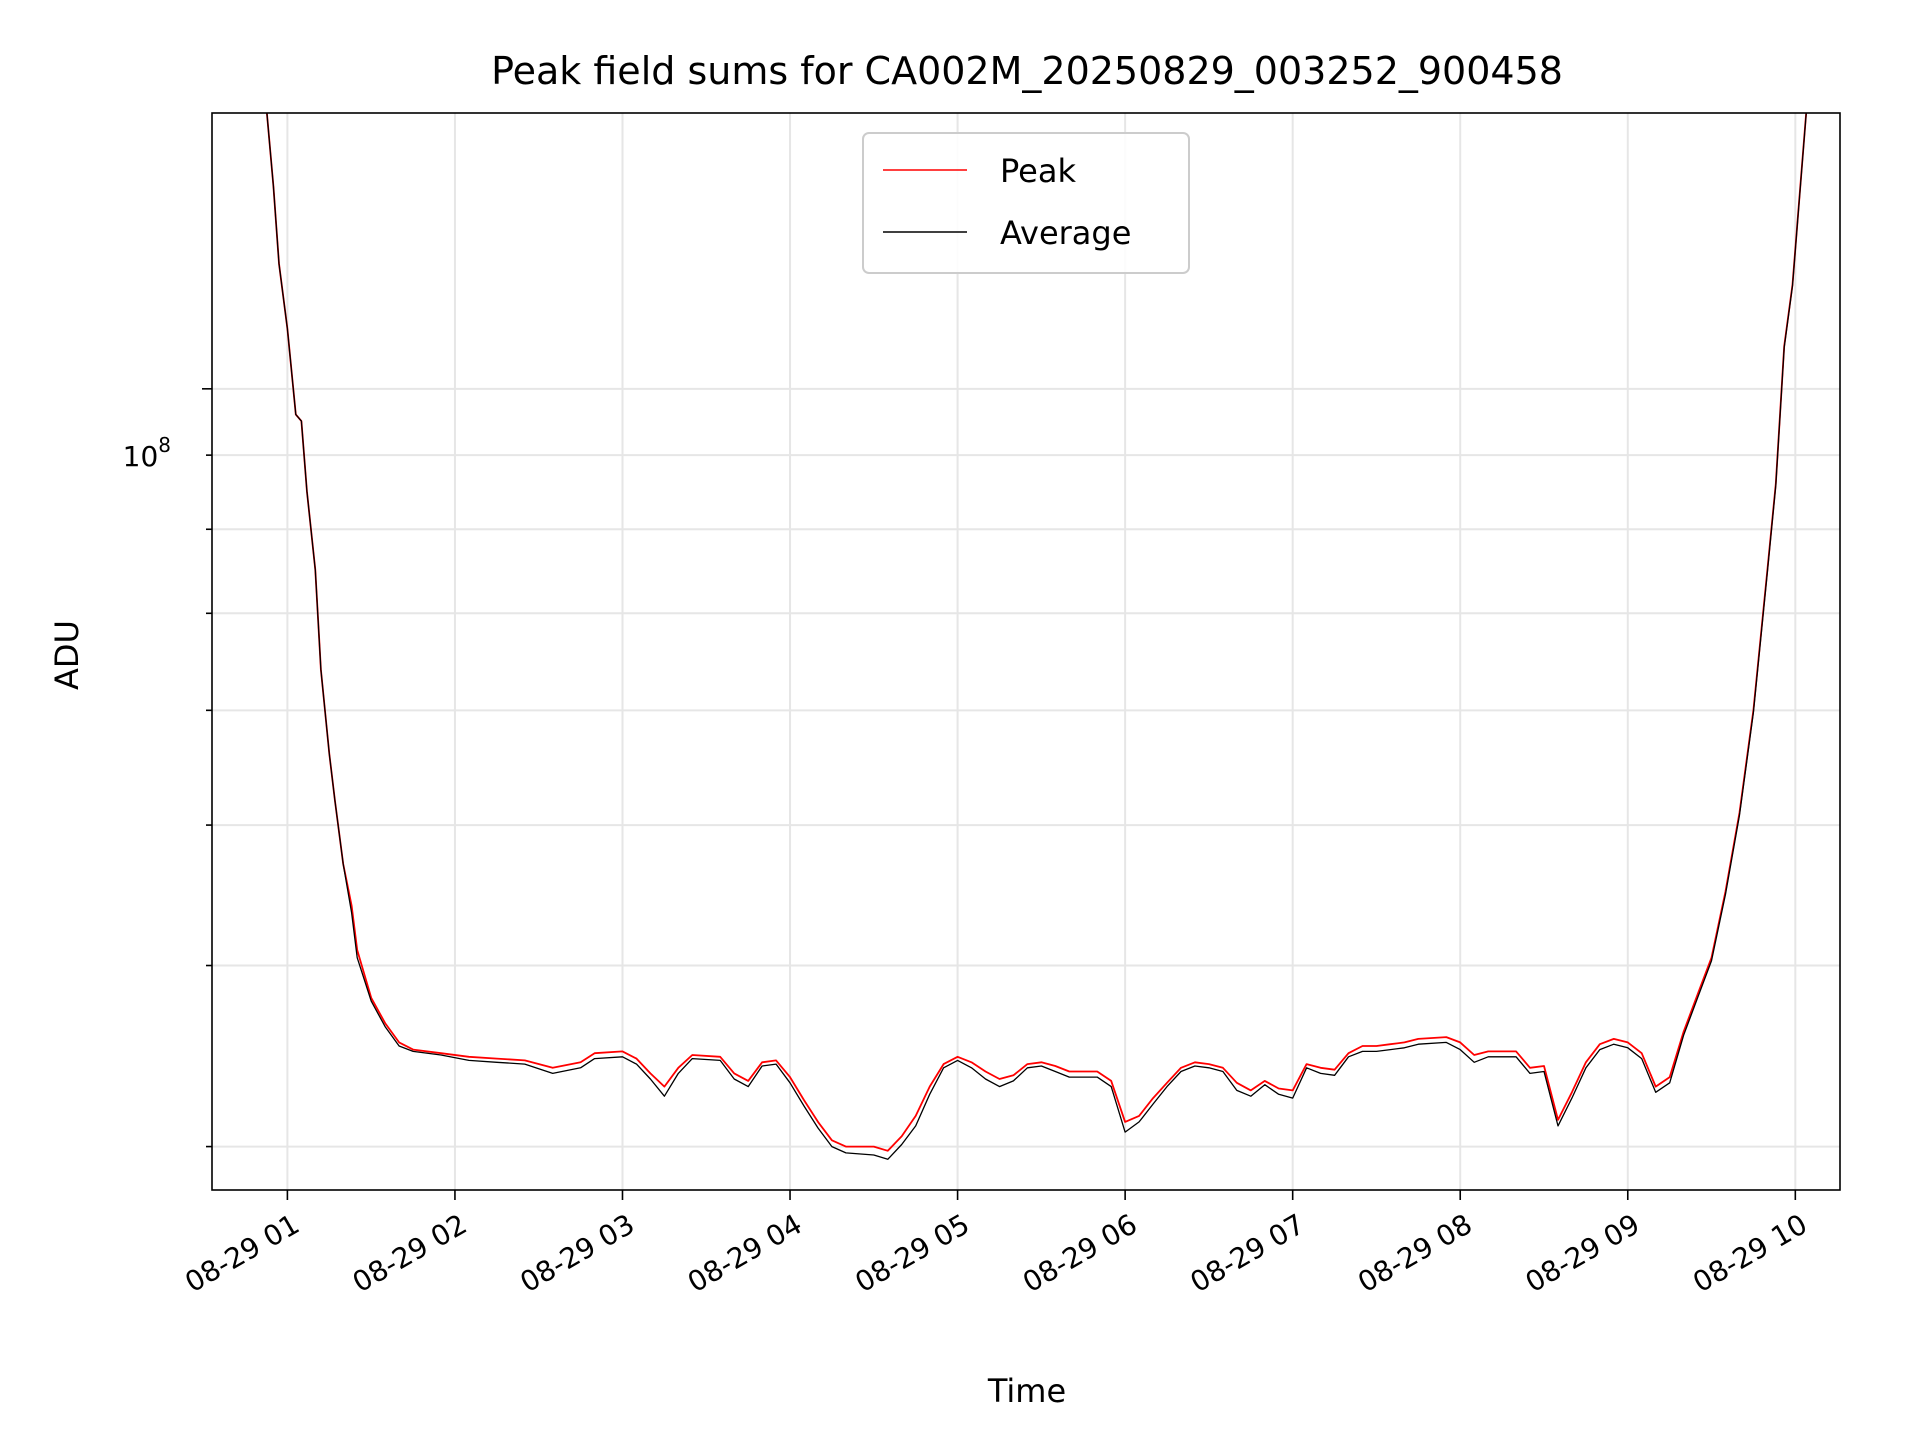 The height and width of the screenshot is (1440, 1920). What do you see at coordinates (1065, 233) in the screenshot?
I see `legend-label-average: Average` at bounding box center [1065, 233].